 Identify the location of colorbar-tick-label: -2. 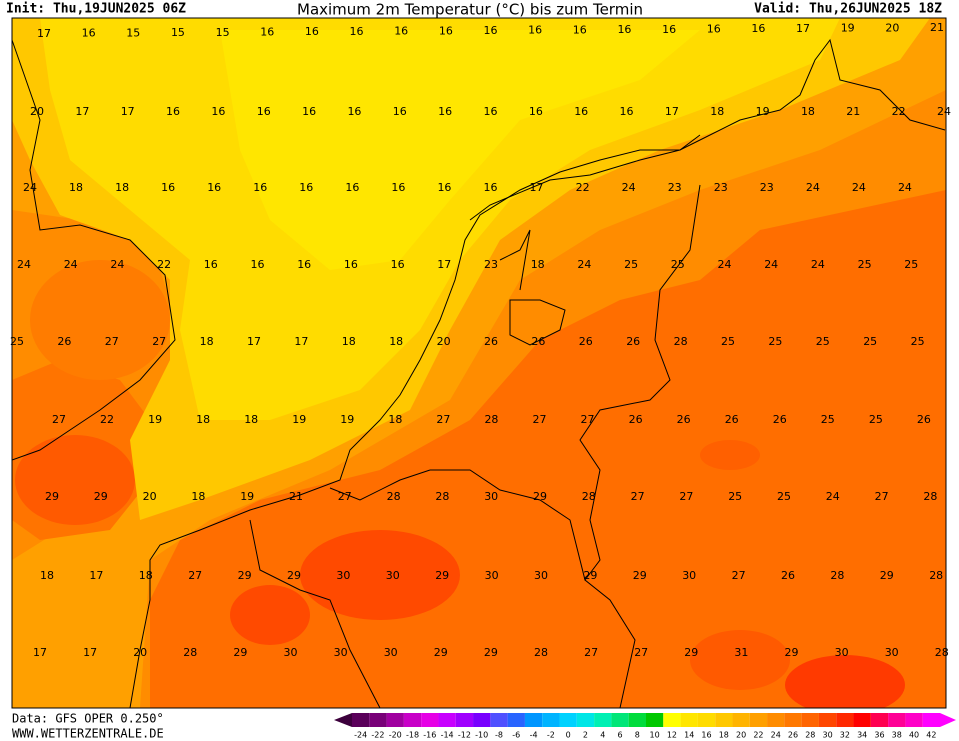
(551, 735).